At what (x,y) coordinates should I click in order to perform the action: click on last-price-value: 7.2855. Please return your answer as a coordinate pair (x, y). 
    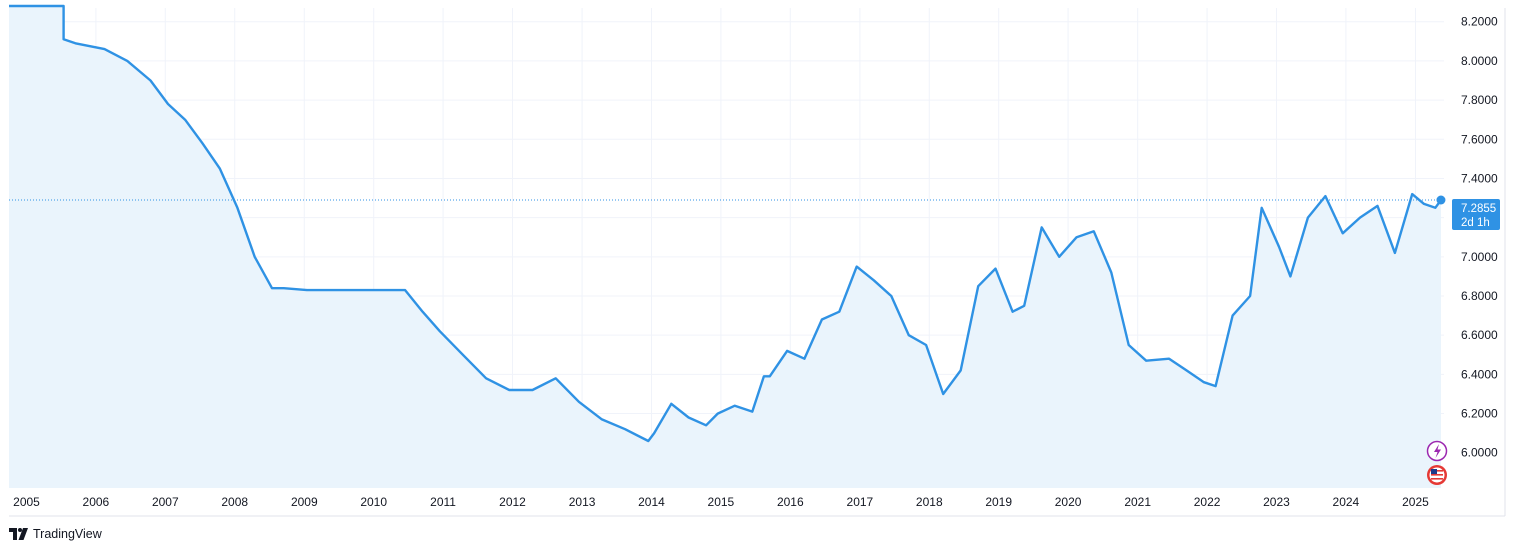
    Looking at the image, I should click on (1478, 209).